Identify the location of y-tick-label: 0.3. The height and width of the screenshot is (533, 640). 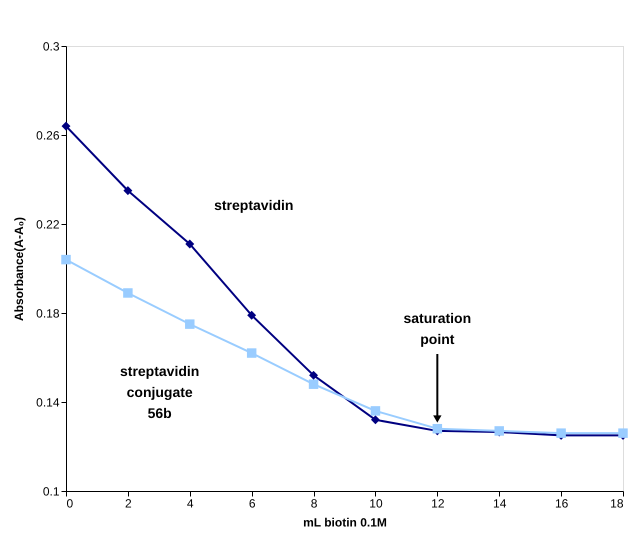
(51, 47).